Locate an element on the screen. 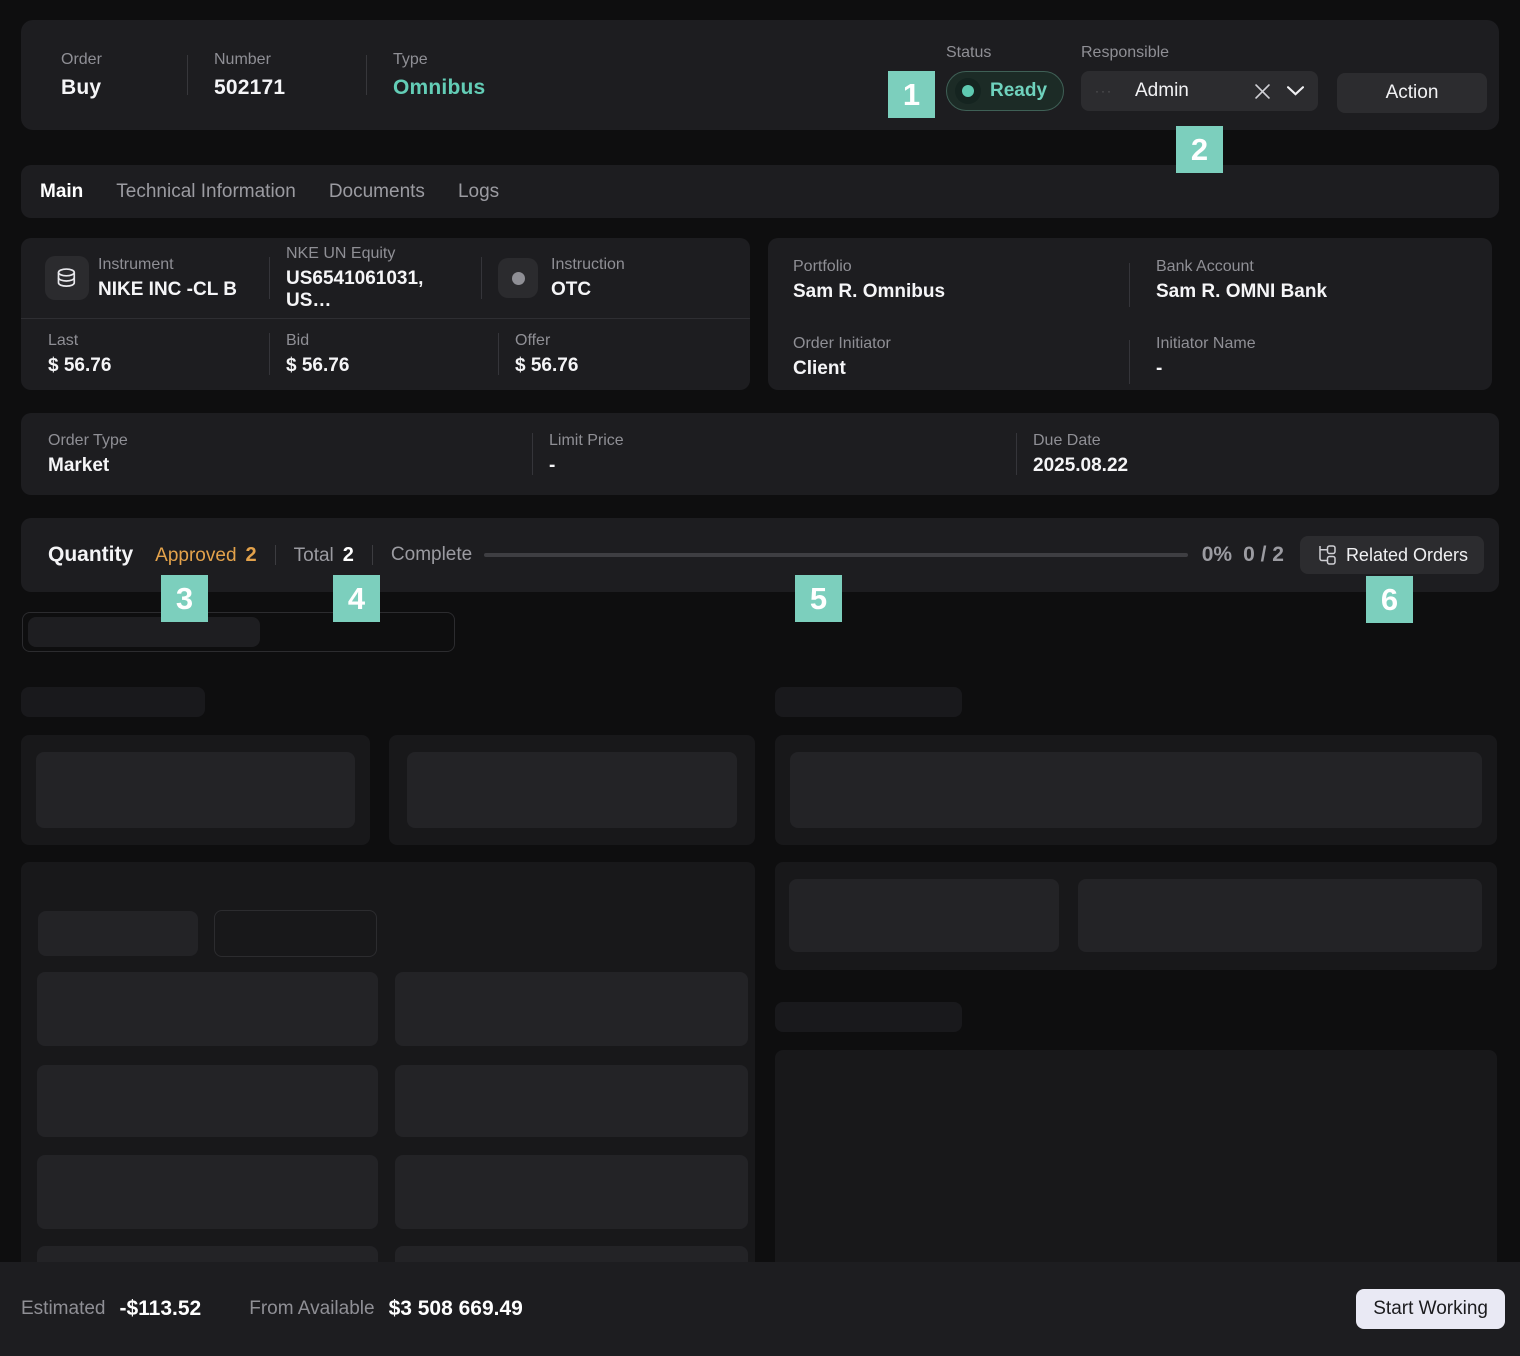  order-summary: Order Buy Number 502171 Type Omnibus is located at coordinates (273, 75).